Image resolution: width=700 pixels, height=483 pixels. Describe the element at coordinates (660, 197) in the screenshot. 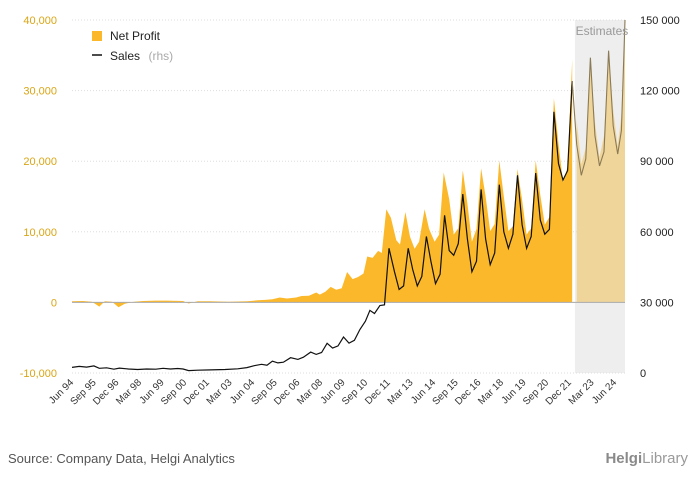

I see `y-axis-right: 150 000 120 000 90 000 60 000 30 000 0` at that location.